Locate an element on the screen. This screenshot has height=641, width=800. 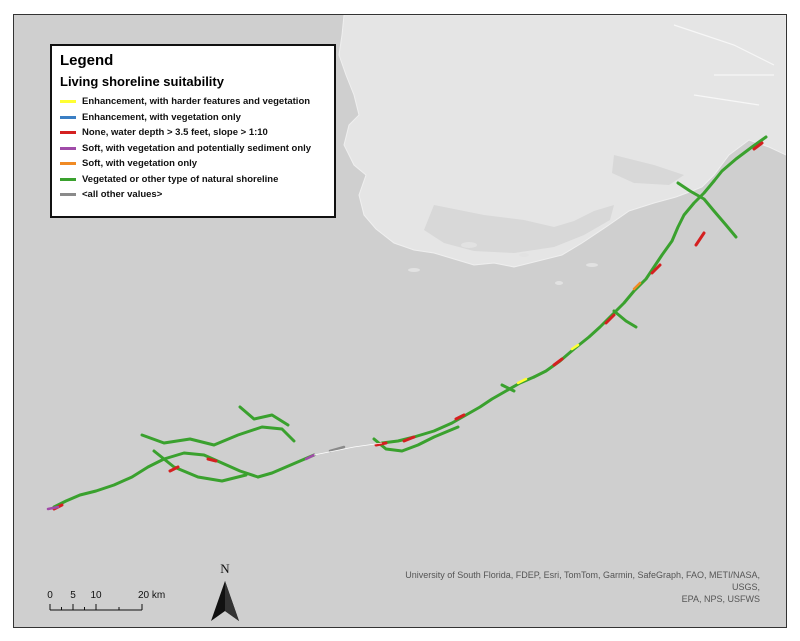
small-islands is located at coordinates (503, 263).